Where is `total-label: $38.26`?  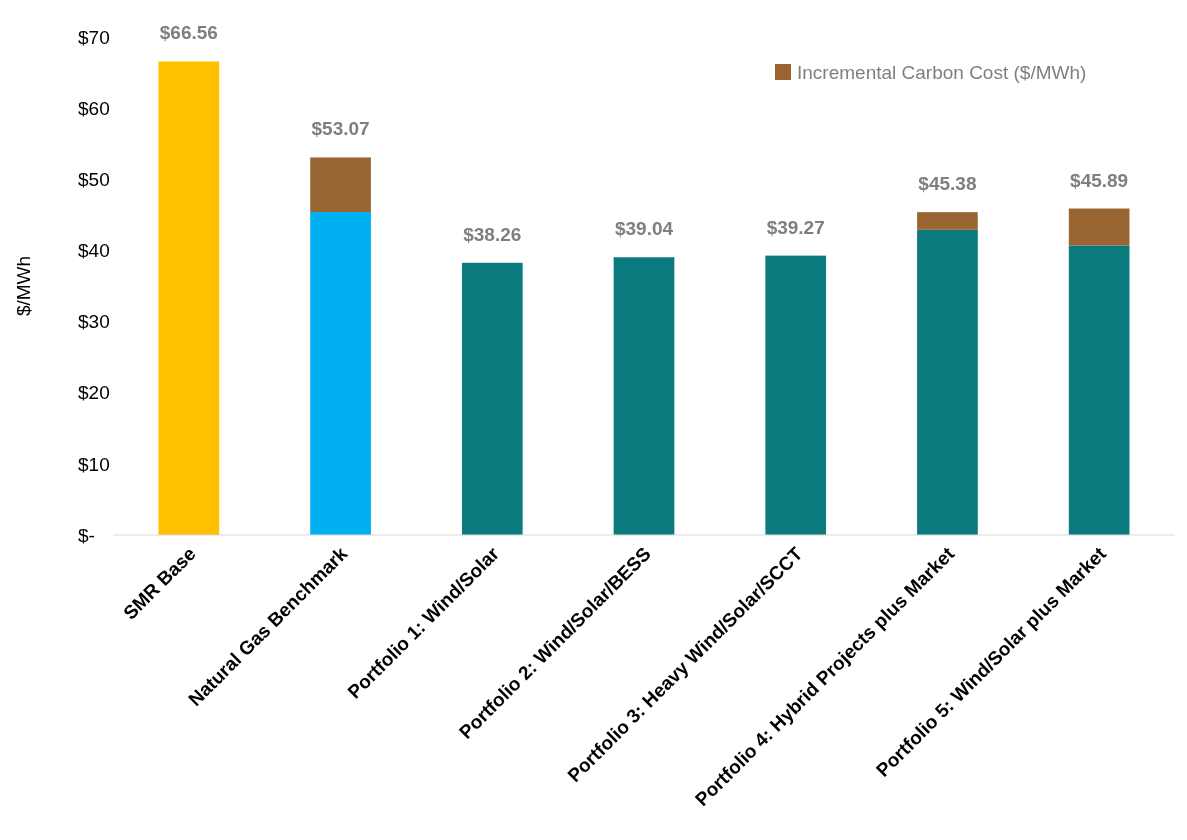
total-label: $38.26 is located at coordinates (492, 234).